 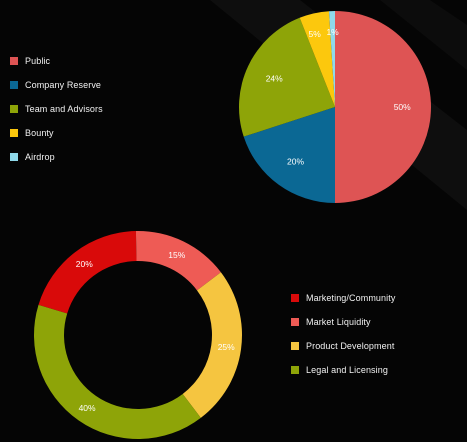 What do you see at coordinates (402, 107) in the screenshot?
I see `pie-data-label: 50%` at bounding box center [402, 107].